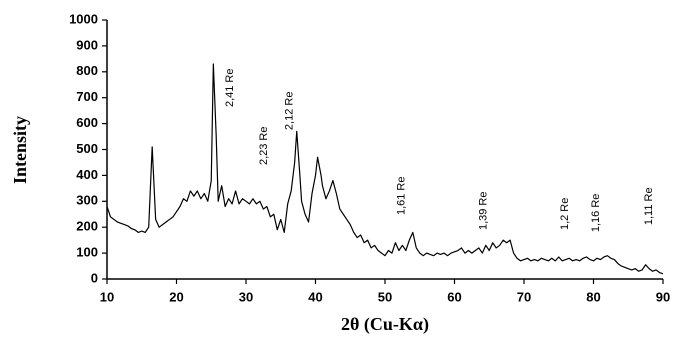 The image size is (678, 341). I want to click on y-tick-label: 100, so click(87, 252).